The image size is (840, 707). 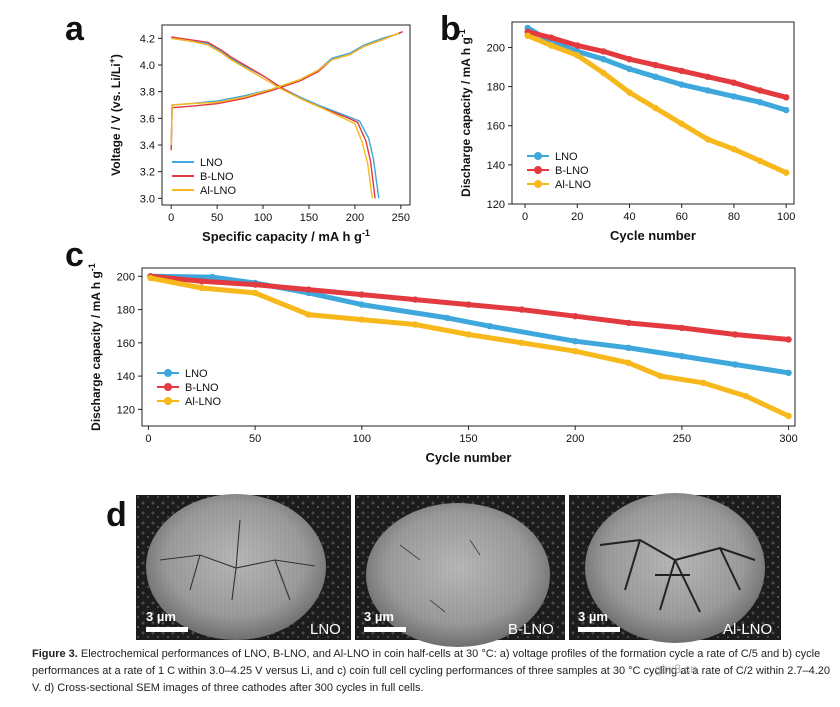 I want to click on sem-scale-lno: 3 µm, so click(x=161, y=616).